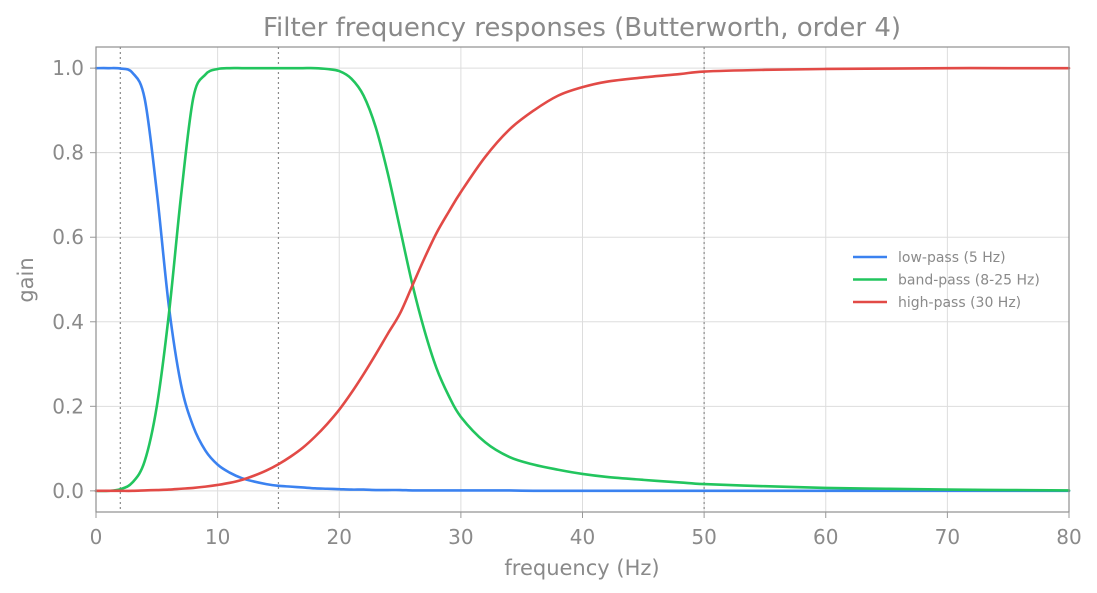 The image size is (1097, 593). I want to click on y-axis-label: gain, so click(26, 279).